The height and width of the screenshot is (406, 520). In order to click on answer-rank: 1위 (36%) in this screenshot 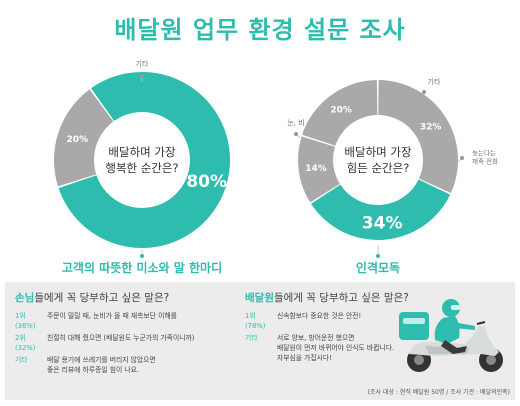, I will do `click(25, 321)`.